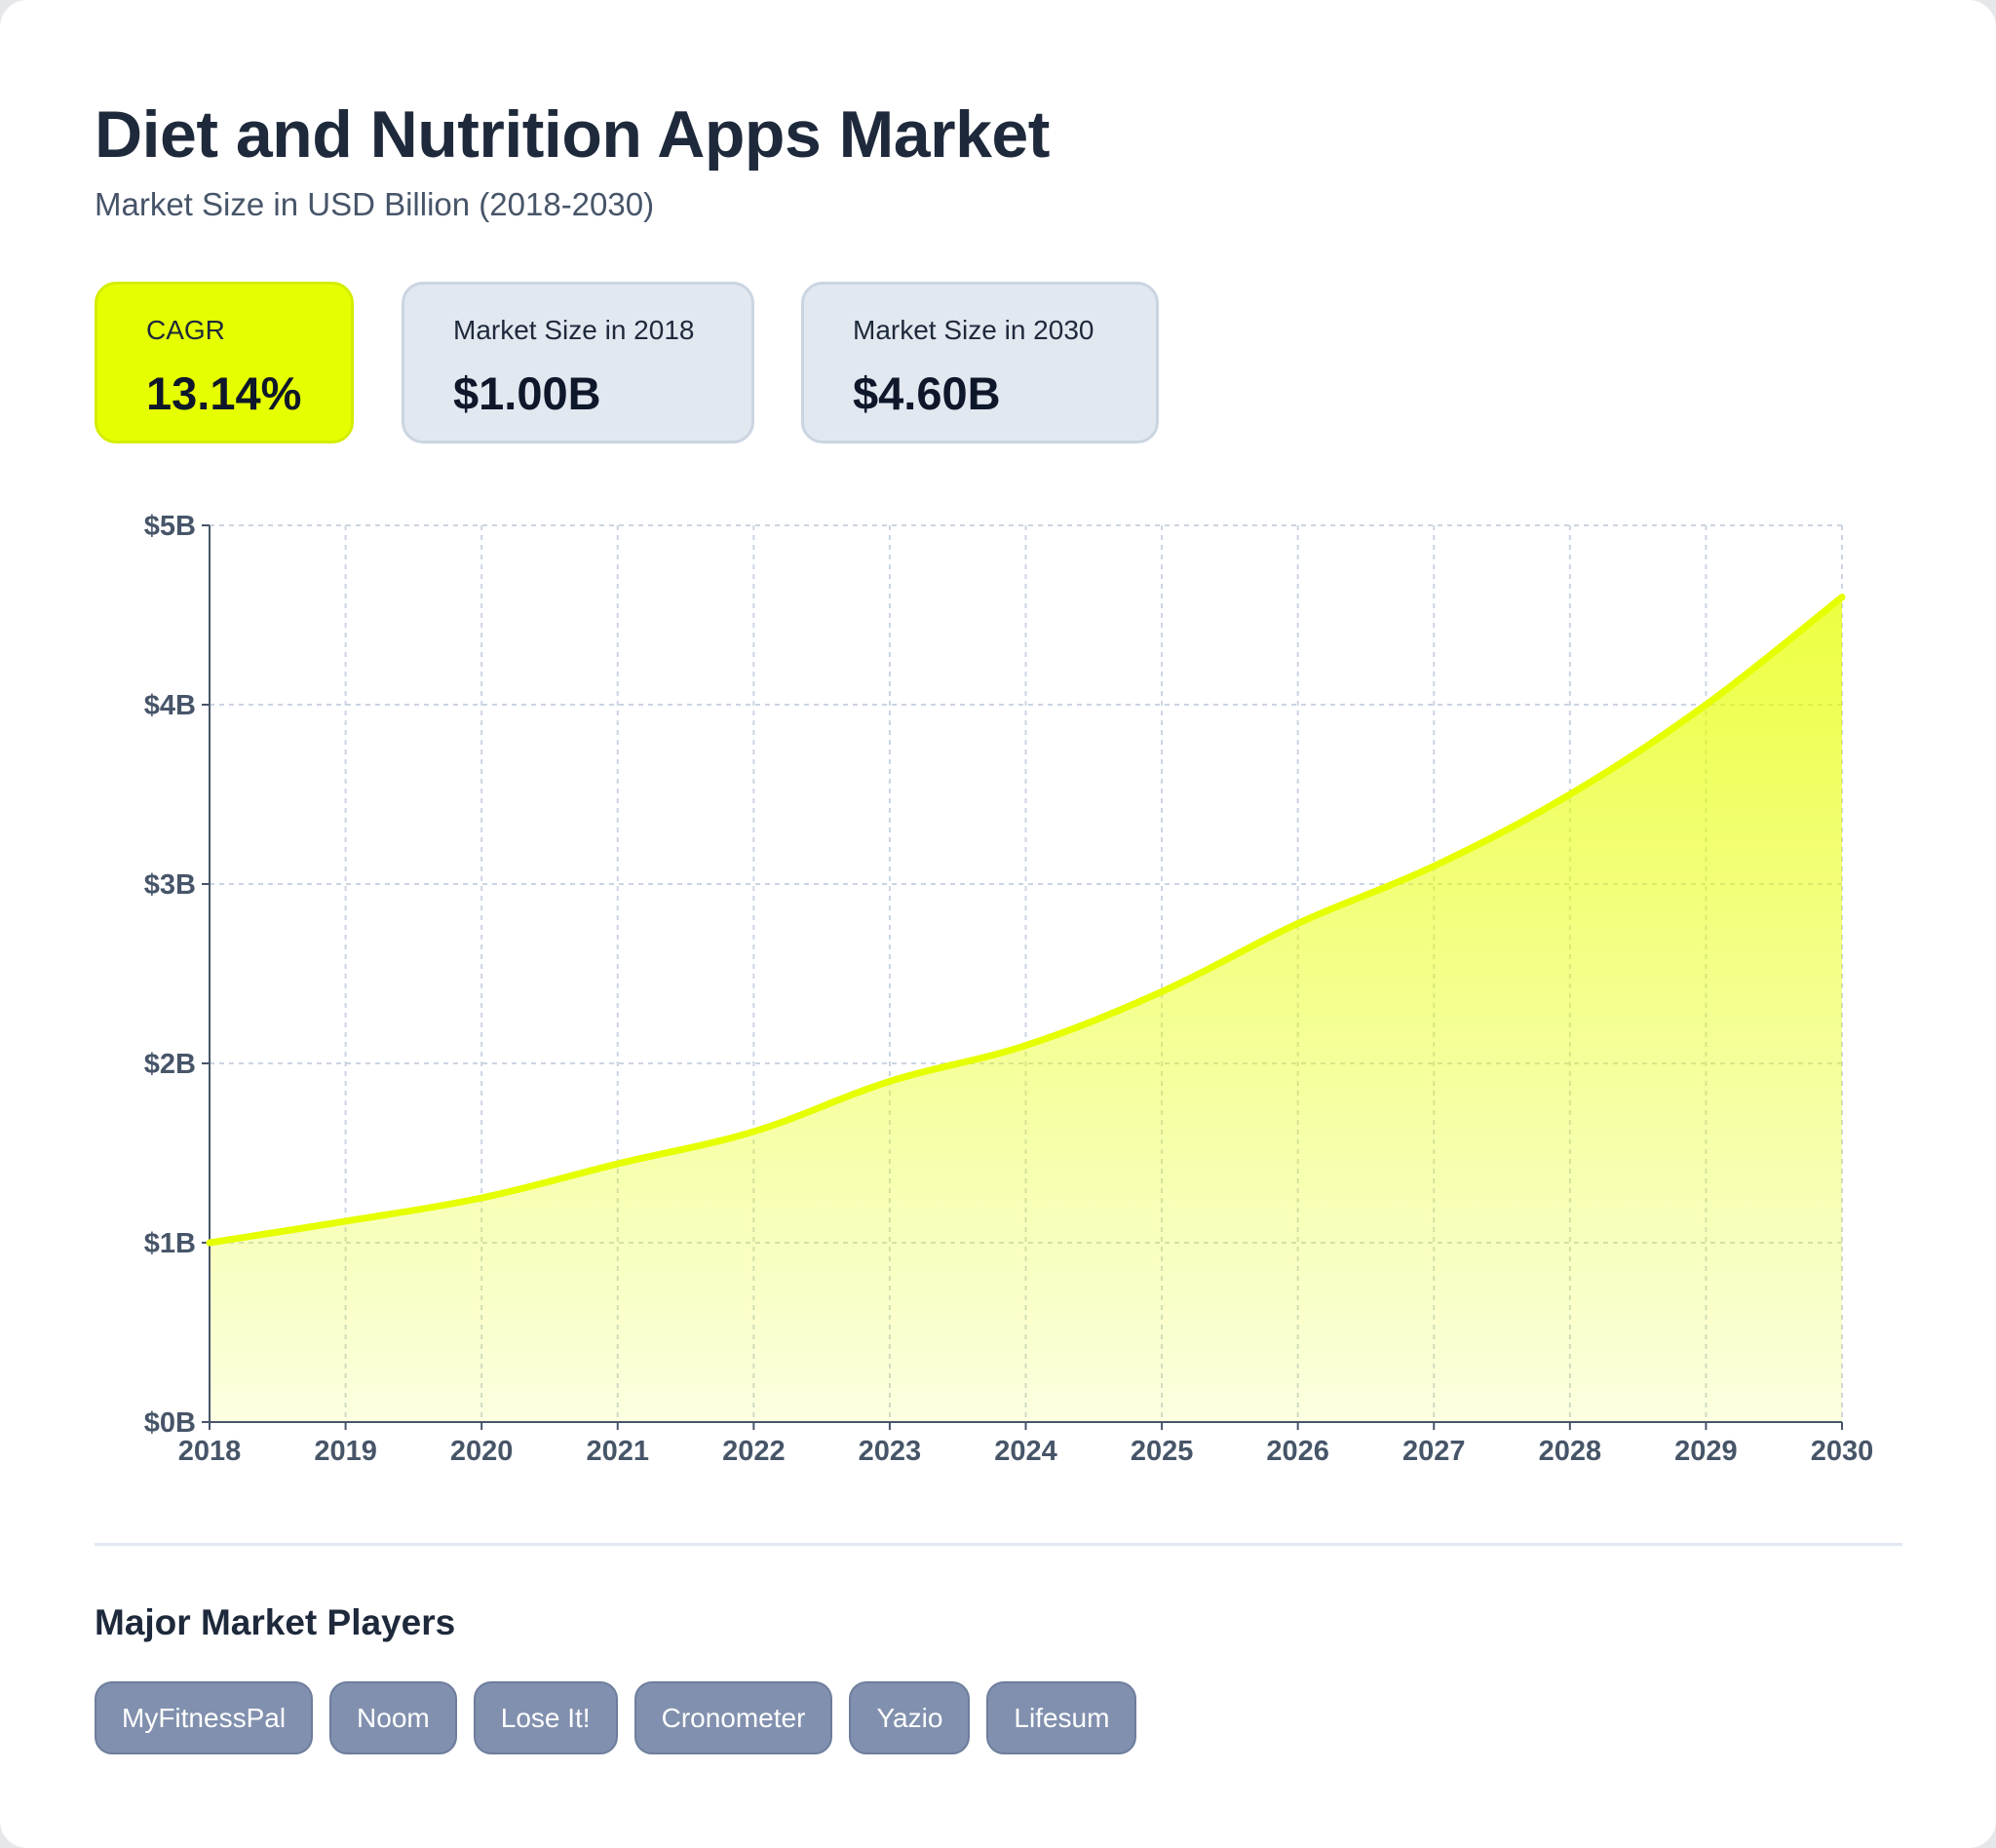  I want to click on x-tick-label: 2026, so click(1297, 1451).